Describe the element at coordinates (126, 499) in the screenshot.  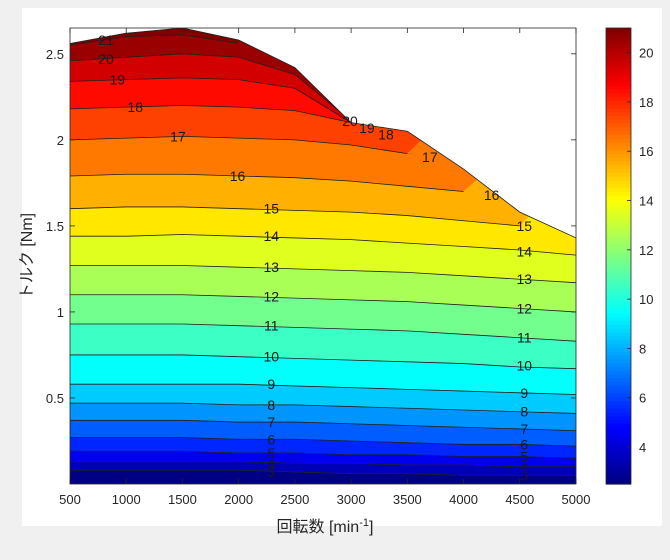
I see `x-tick-label: 1000` at that location.